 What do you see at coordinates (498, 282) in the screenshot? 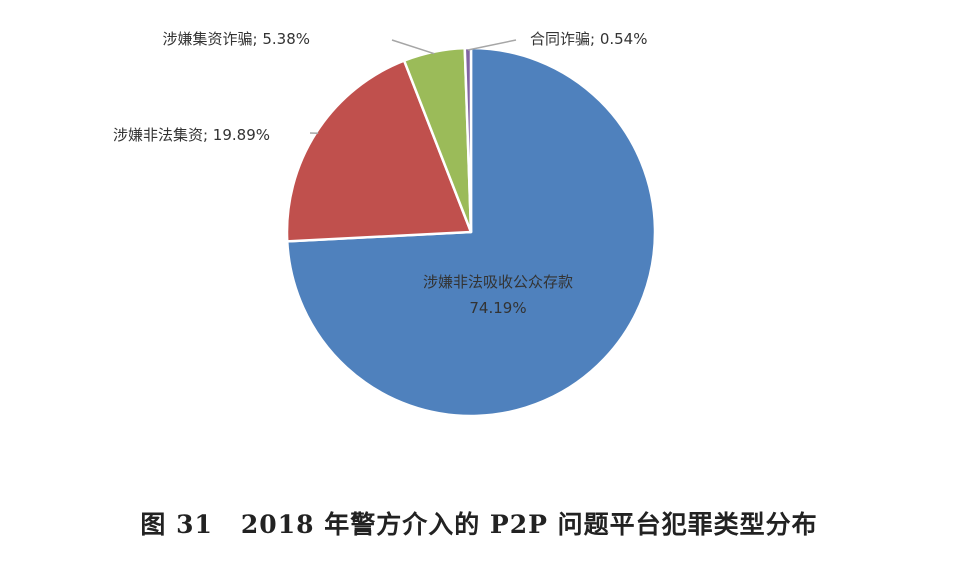
I see `slice-label-category: 涉嫌非法吸收公众存款` at bounding box center [498, 282].